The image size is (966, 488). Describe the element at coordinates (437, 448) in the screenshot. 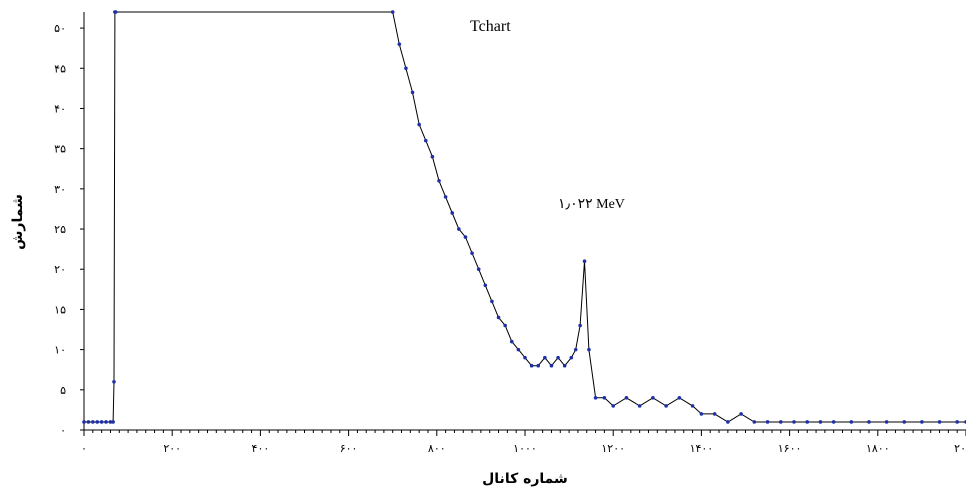

I see `x-tick-label: ۸۰۰` at that location.